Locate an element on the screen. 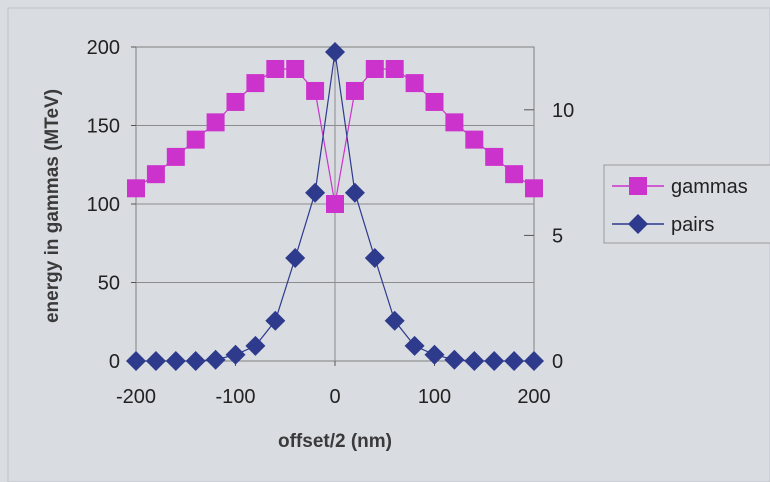 Image resolution: width=770 pixels, height=482 pixels. y-tick-label: 100 is located at coordinates (103, 205).